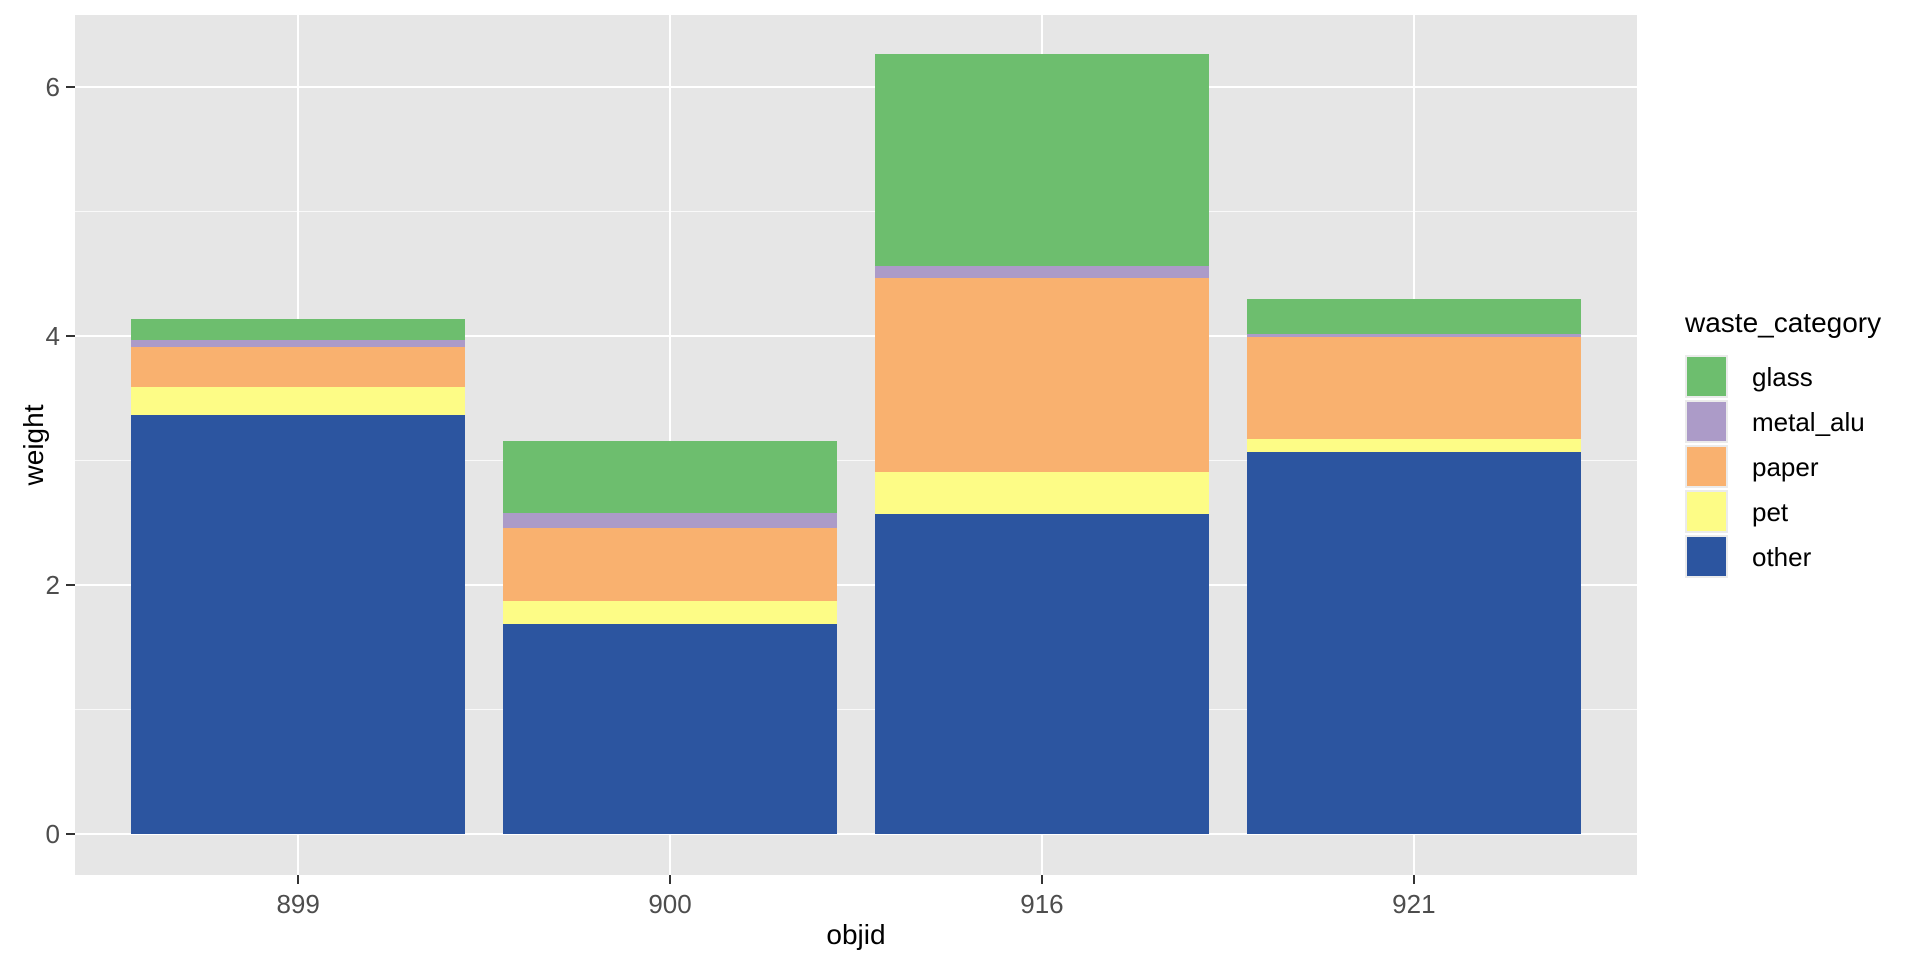 The image size is (1920, 960). What do you see at coordinates (1414, 388) in the screenshot?
I see `bar-921-segment-paper` at bounding box center [1414, 388].